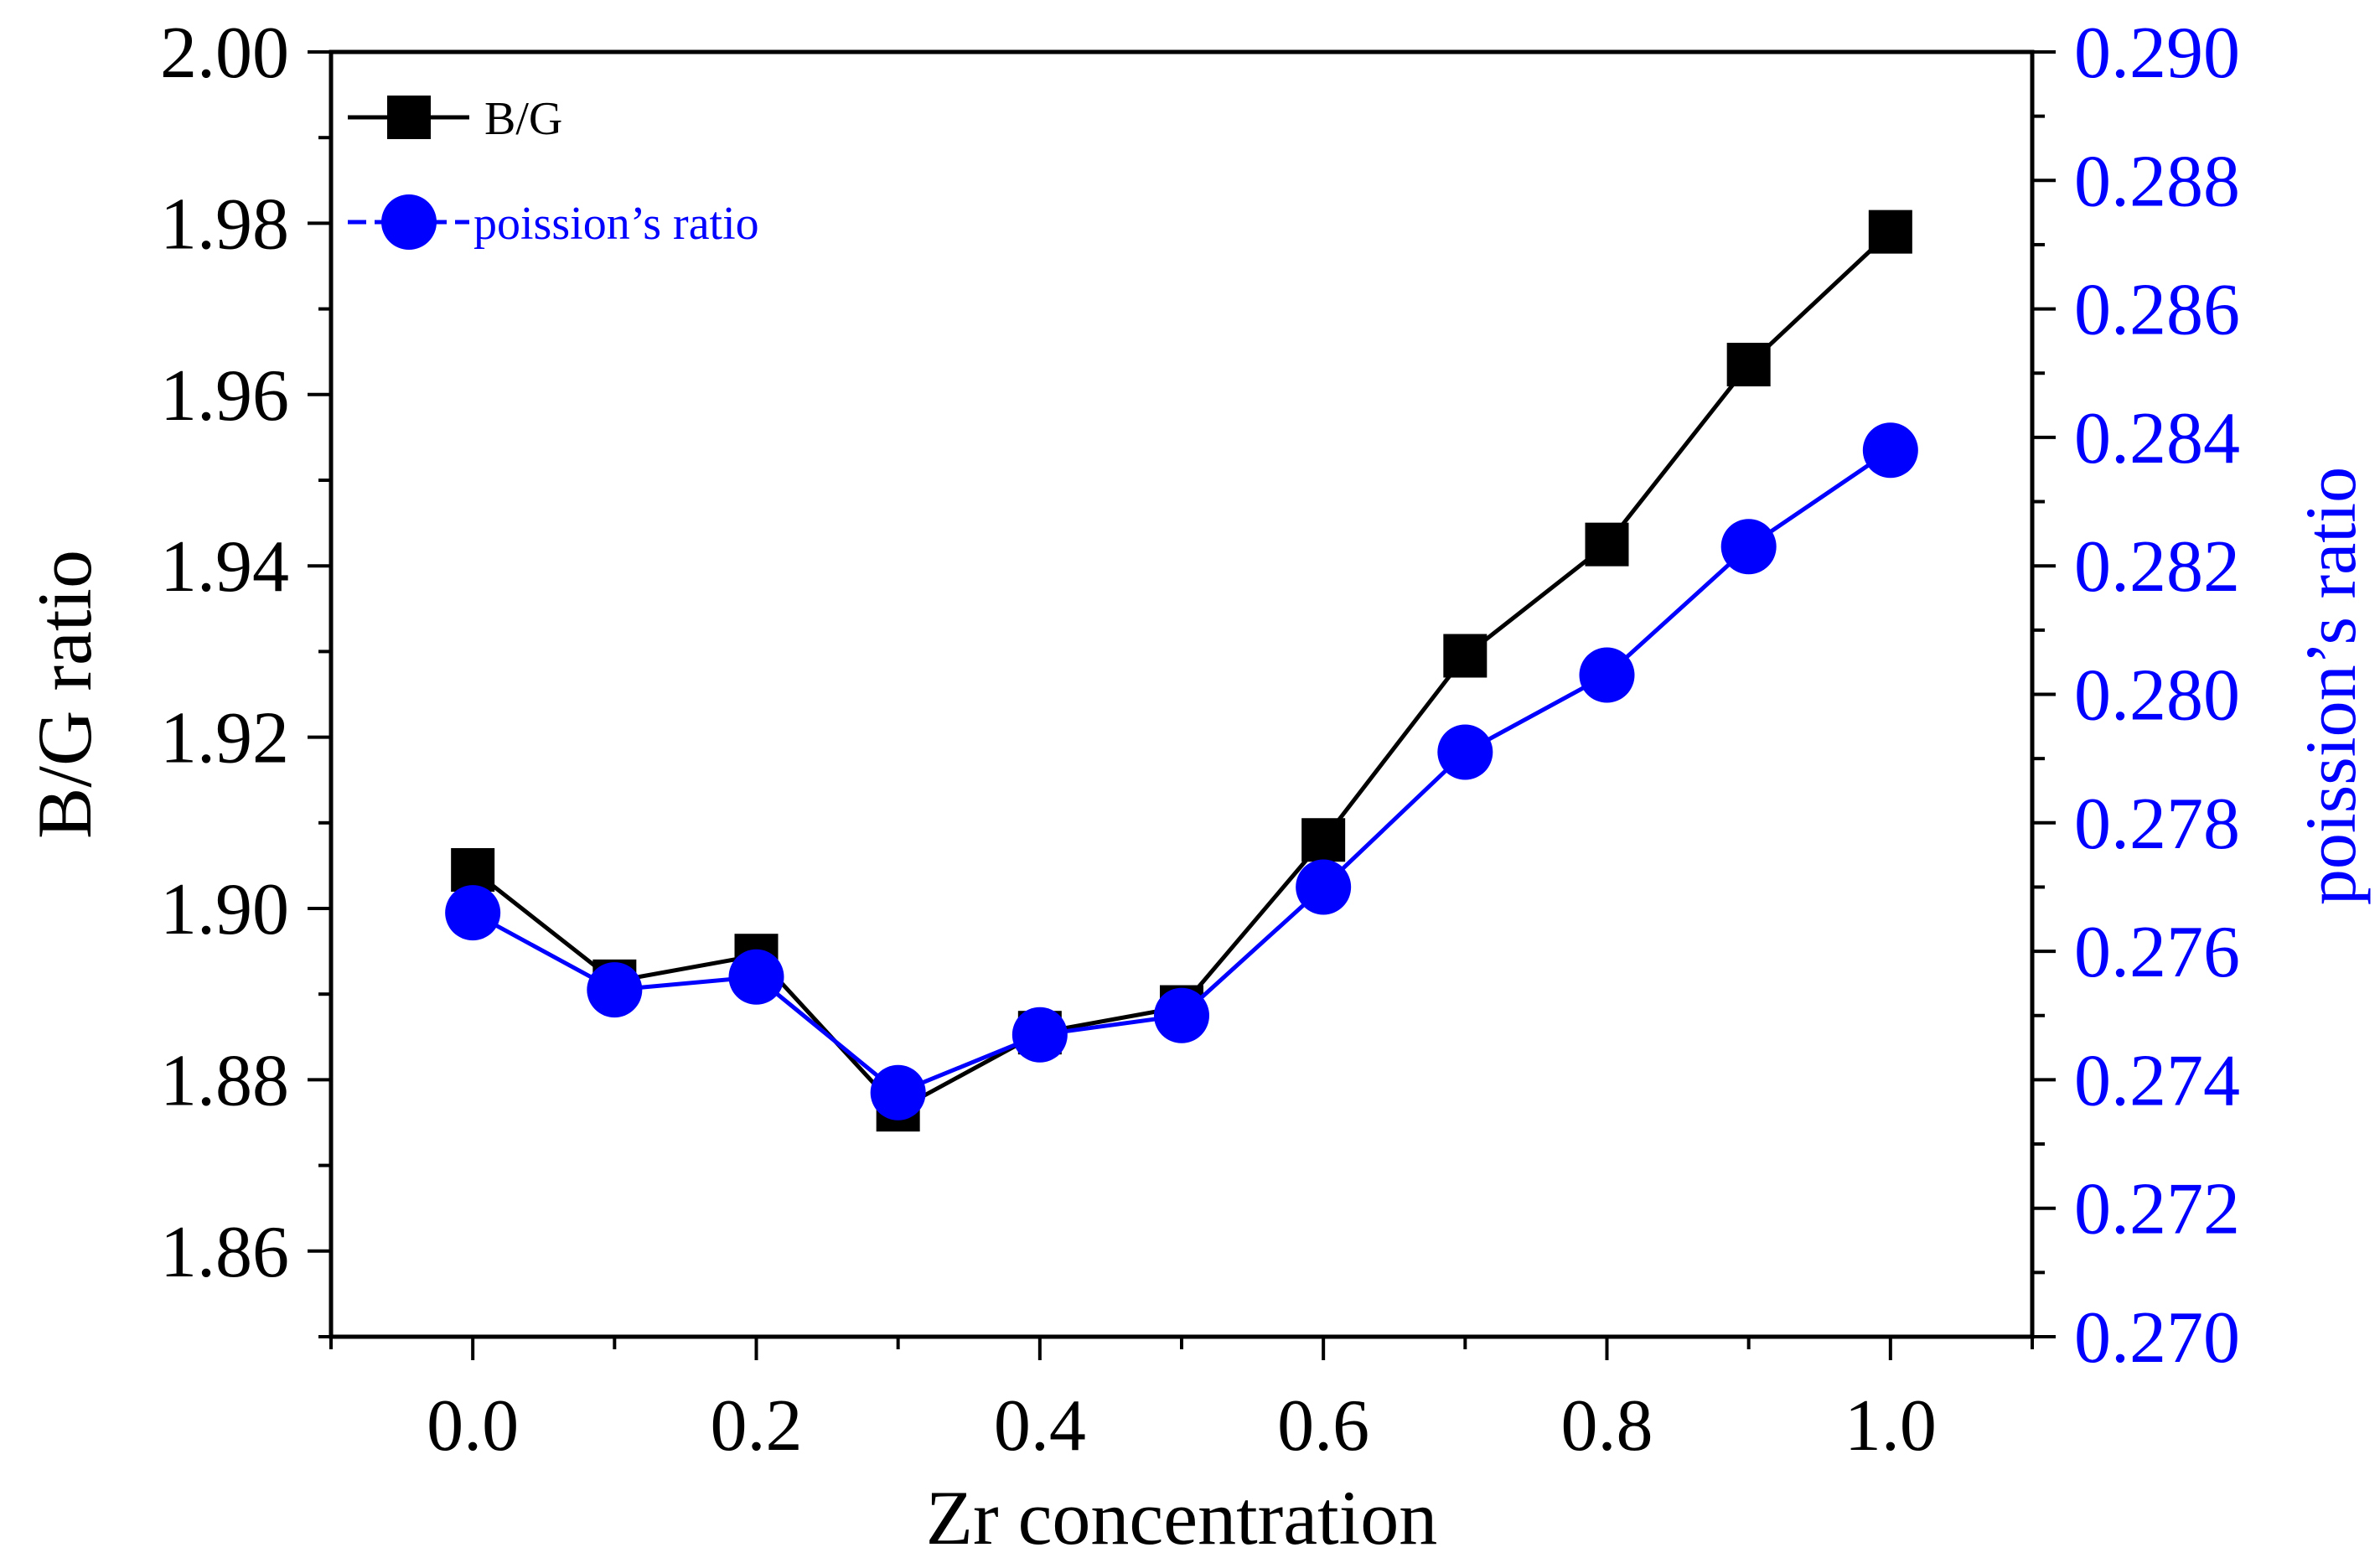 This screenshot has height=1563, width=2380. What do you see at coordinates (246, 675) in the screenshot?
I see `y-axis-left: 1.86 1.88 1.90 1.92 1.94 1.96 1.98 2.00` at bounding box center [246, 675].